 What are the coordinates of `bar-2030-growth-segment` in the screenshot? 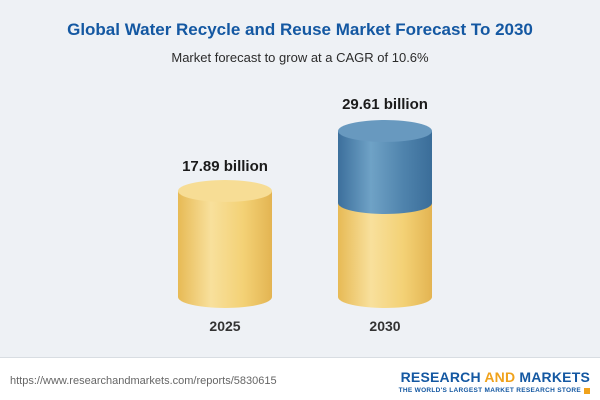 It's located at (385, 167).